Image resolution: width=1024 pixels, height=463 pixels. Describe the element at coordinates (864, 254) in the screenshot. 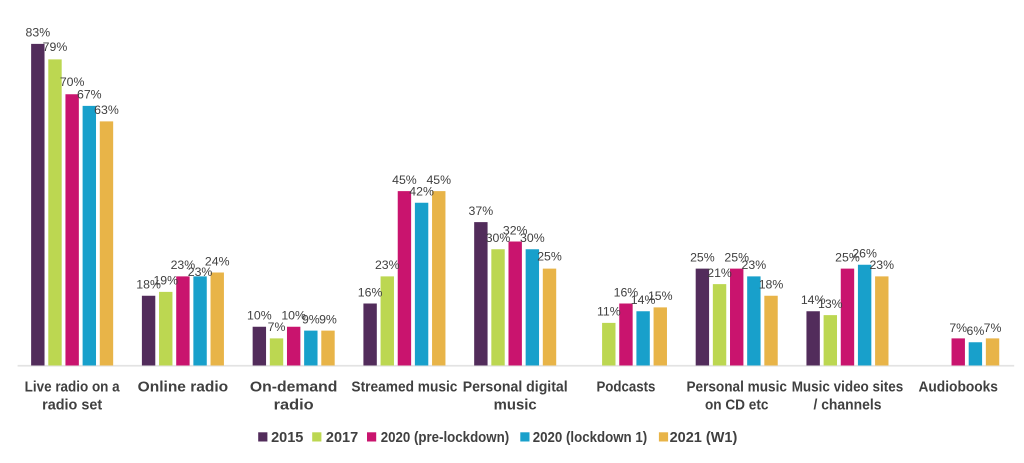

I see `svg-text: 26%` at that location.